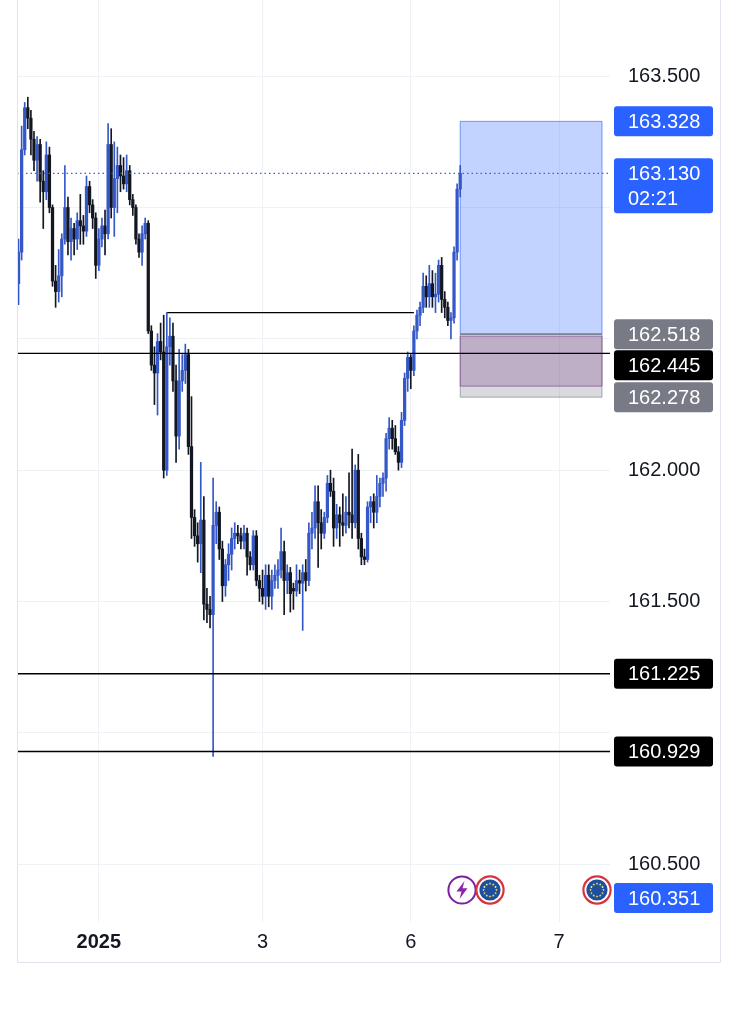 The image size is (738, 1024). Describe the element at coordinates (664, 673) in the screenshot. I see `ref-line-label: 161.225` at that location.